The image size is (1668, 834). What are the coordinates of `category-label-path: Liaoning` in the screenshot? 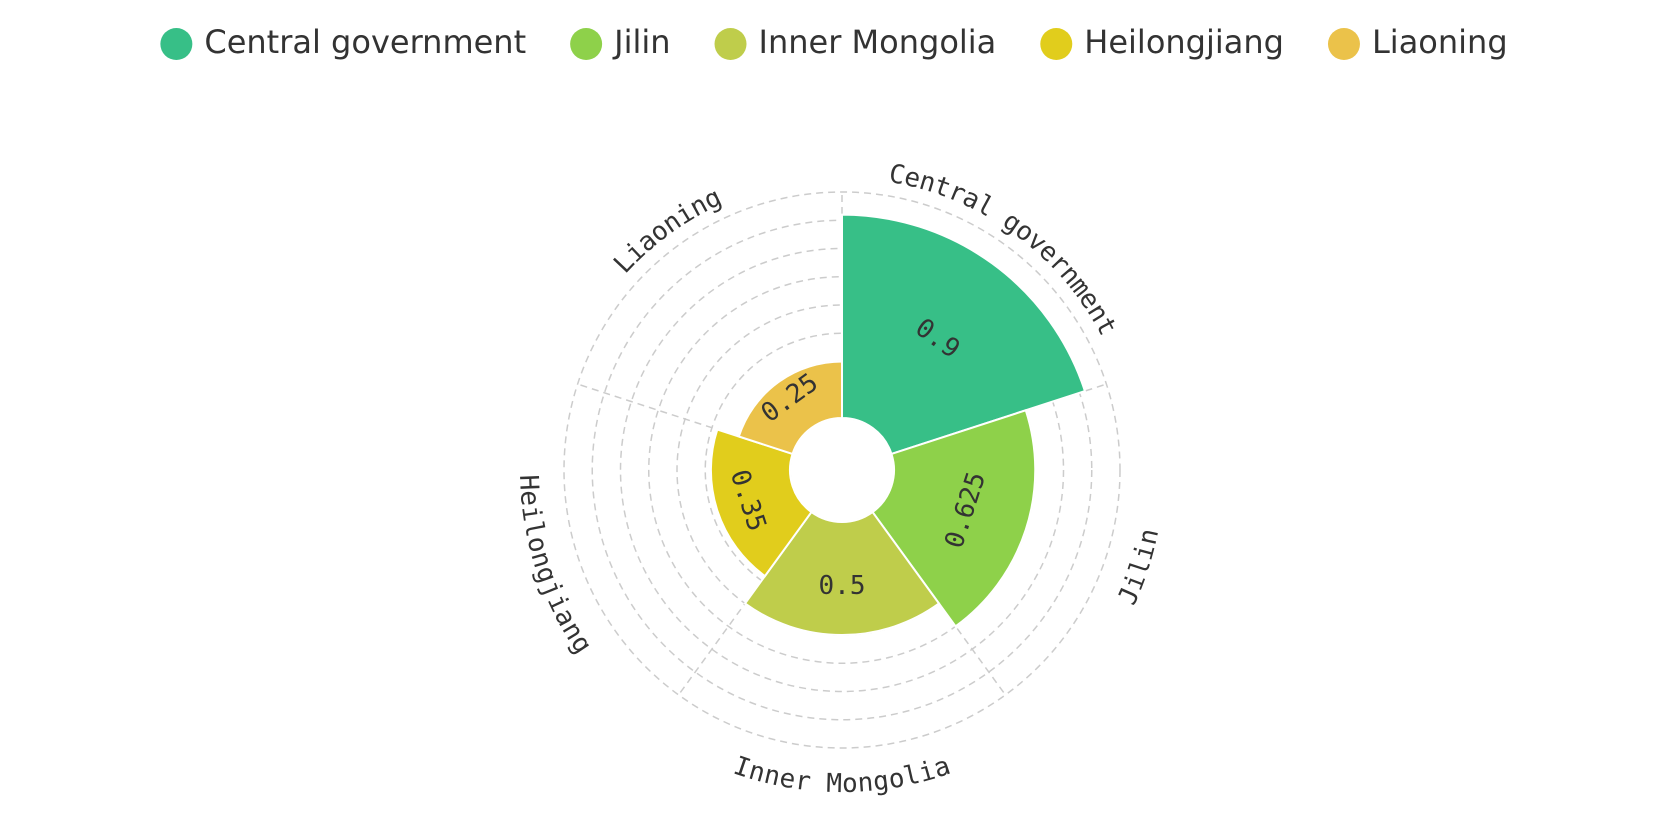 It's located at (667, 230).